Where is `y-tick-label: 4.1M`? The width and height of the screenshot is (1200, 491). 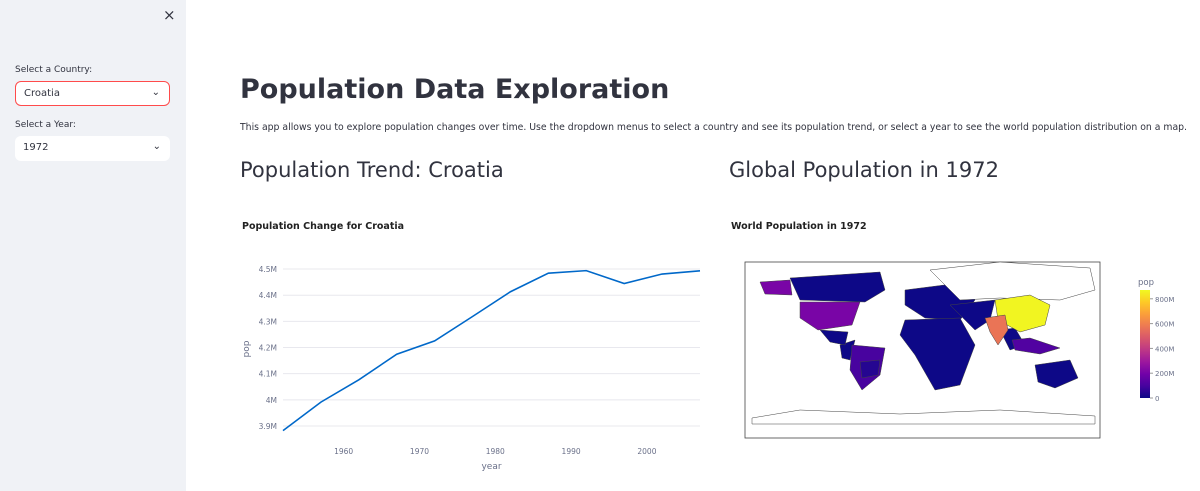 y-tick-label: 4.1M is located at coordinates (268, 374).